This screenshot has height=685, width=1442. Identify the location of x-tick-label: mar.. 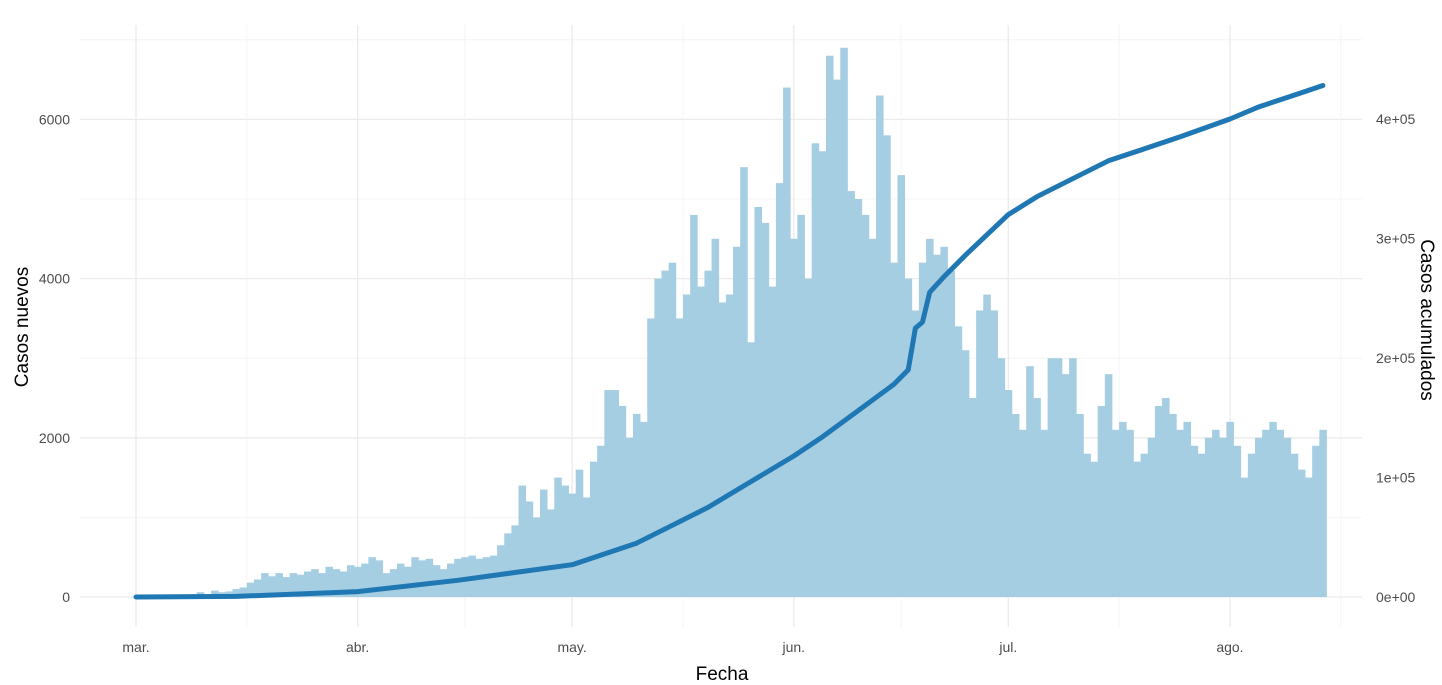
(135, 647).